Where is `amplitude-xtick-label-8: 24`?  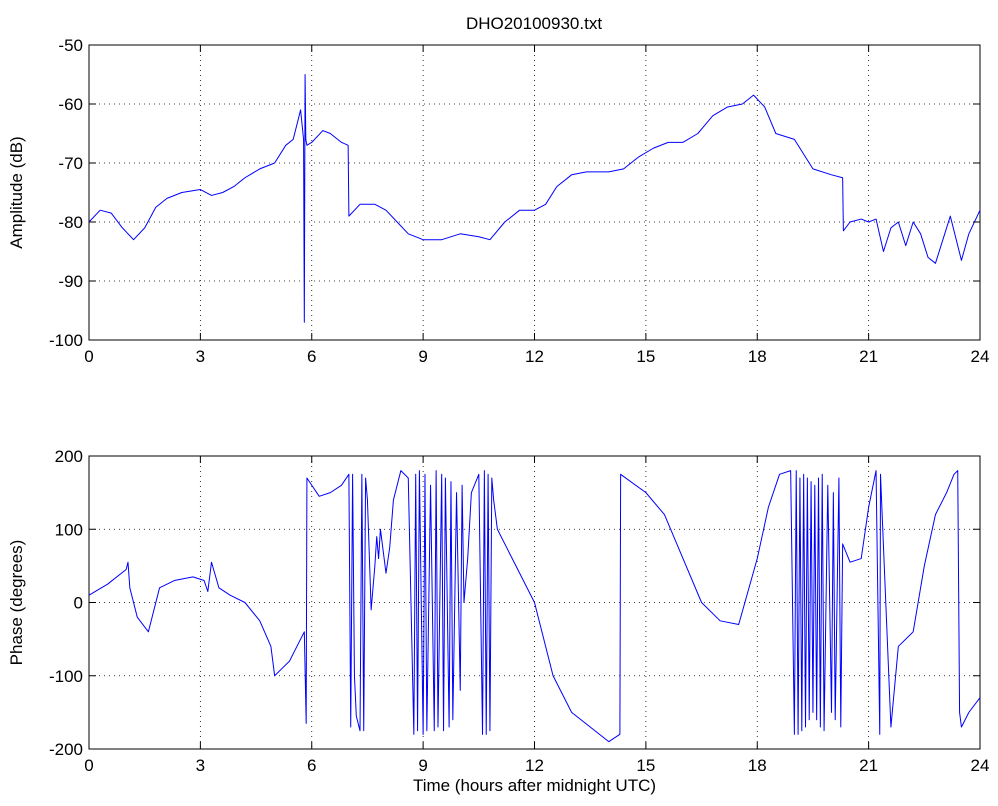
amplitude-xtick-label-8: 24 is located at coordinates (980, 356).